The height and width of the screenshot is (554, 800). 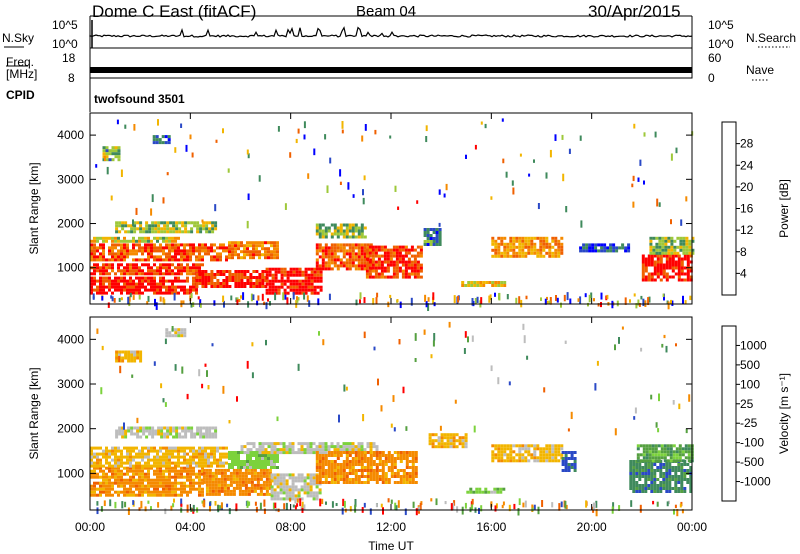 I want to click on xtick-label: 00:00, so click(x=692, y=527).